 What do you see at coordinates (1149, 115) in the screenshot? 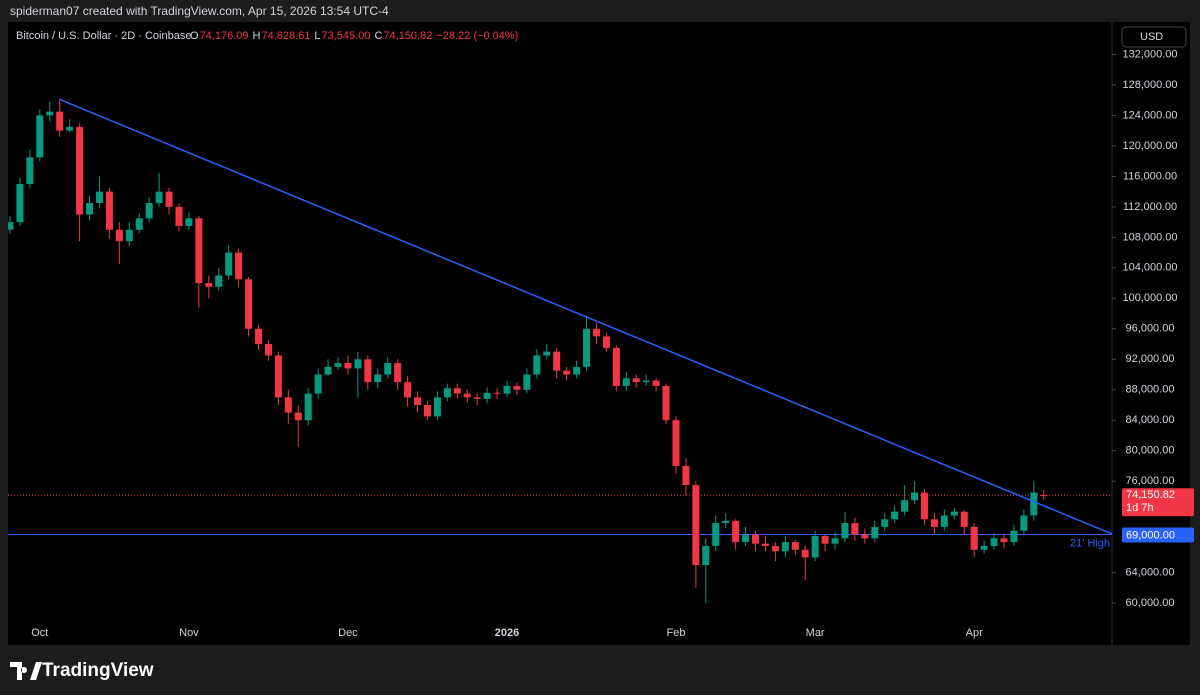
I see `y-tick-label: 124,000.00` at bounding box center [1149, 115].